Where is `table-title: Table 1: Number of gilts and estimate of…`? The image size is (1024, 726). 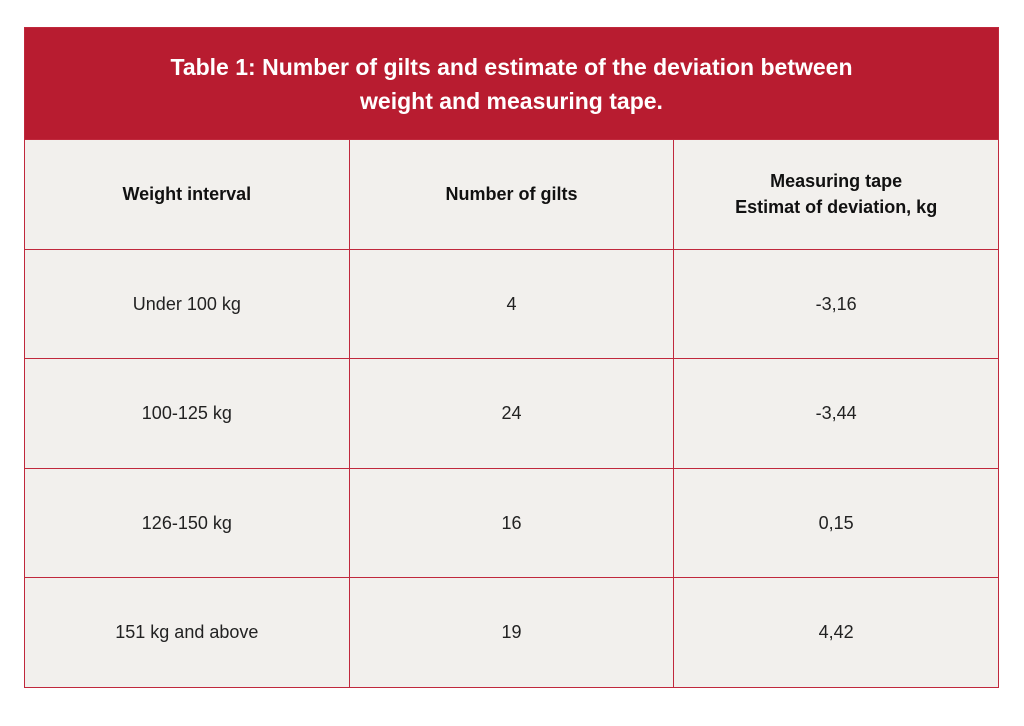
table-title: Table 1: Number of gilts and estimate of… is located at coordinates (511, 83).